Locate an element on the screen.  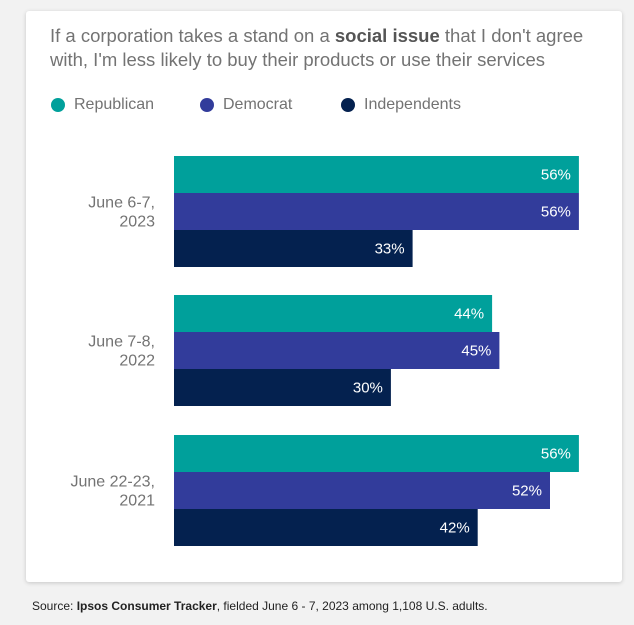
legend-label: Democrat is located at coordinates (258, 104).